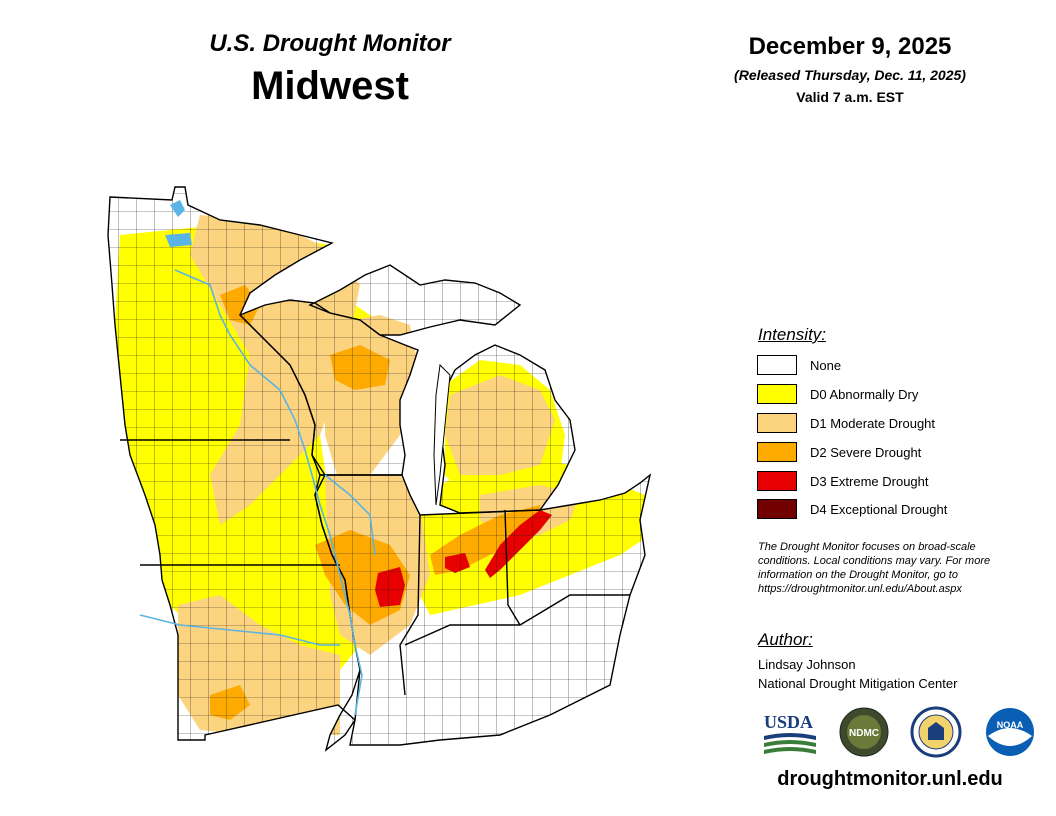  Describe the element at coordinates (866, 452) in the screenshot. I see `legend-label: D2 Severe Drought` at that location.